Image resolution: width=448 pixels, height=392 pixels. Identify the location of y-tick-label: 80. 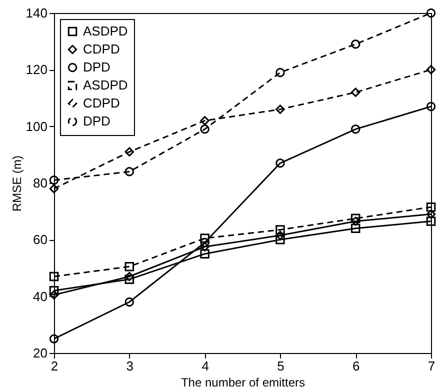
(40, 183).